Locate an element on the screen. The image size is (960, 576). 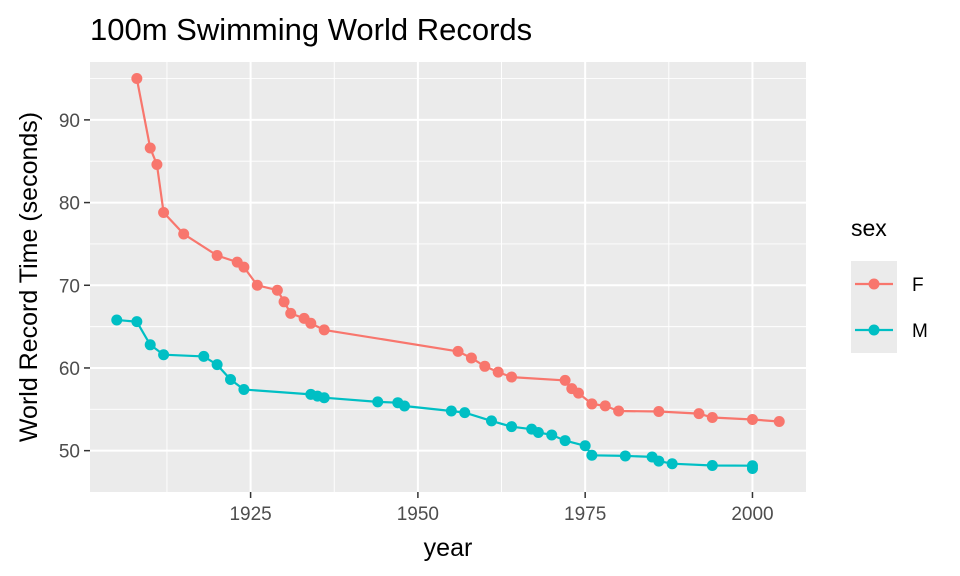
x-tick-label: 2000 is located at coordinates (752, 514).